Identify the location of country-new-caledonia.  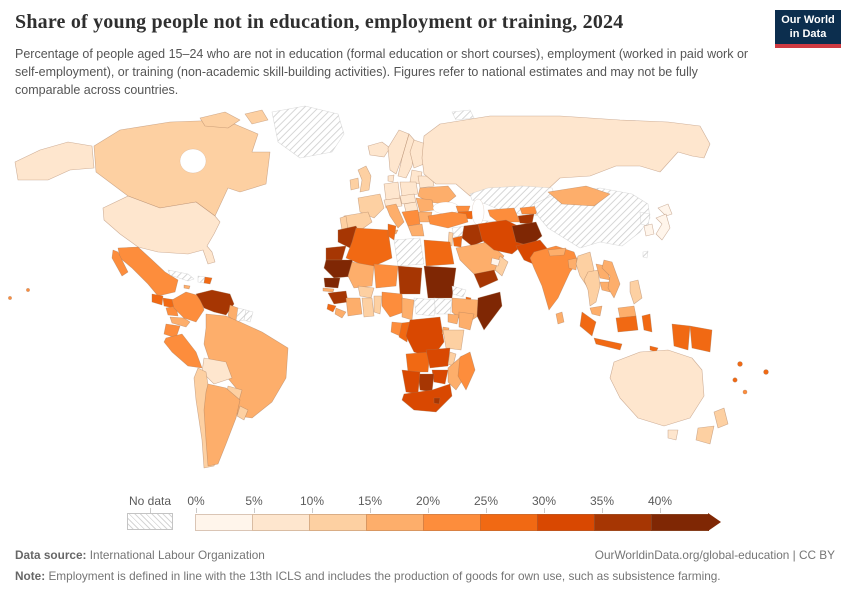
(745, 392).